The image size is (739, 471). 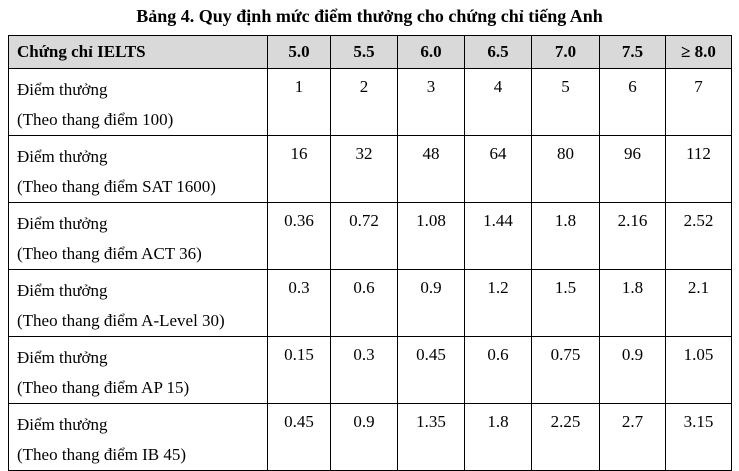 I want to click on value-cell: 6, so click(x=632, y=102).